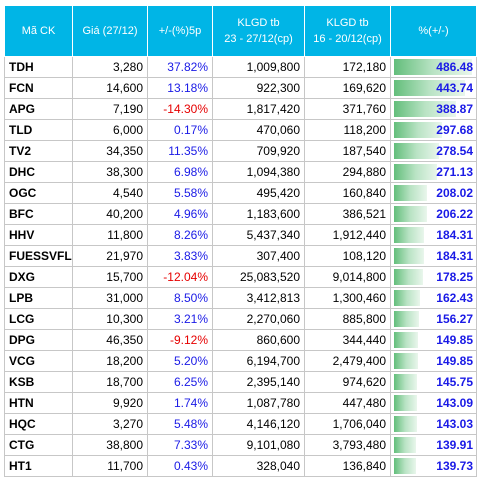 The image size is (485, 477). What do you see at coordinates (258, 256) in the screenshot?
I see `vol-recent-cell: 307,400` at bounding box center [258, 256].